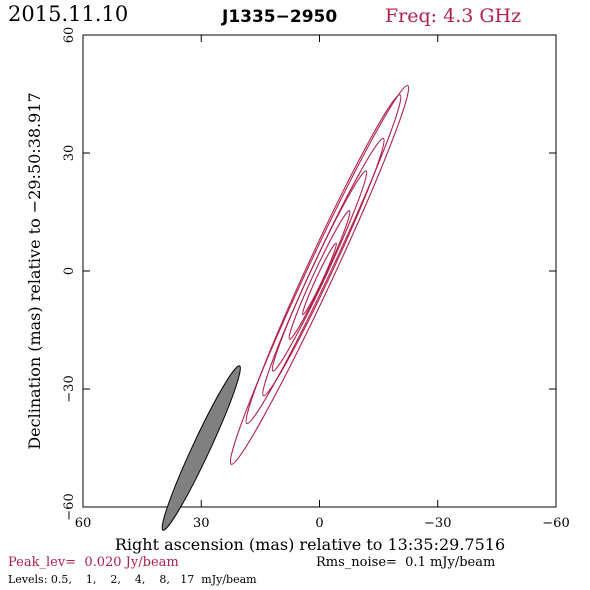  Describe the element at coordinates (69, 271) in the screenshot. I see `y-tick-label-2: 0` at that location.